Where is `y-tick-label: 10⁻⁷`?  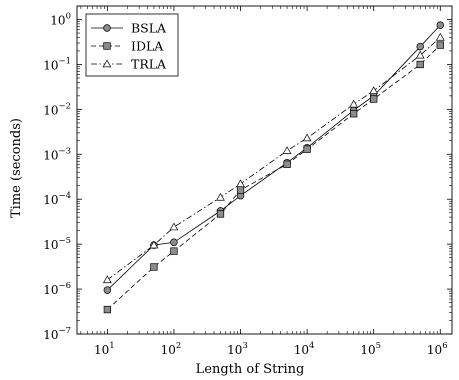 y-tick-label: 10⁻⁷ is located at coordinates (57, 334).